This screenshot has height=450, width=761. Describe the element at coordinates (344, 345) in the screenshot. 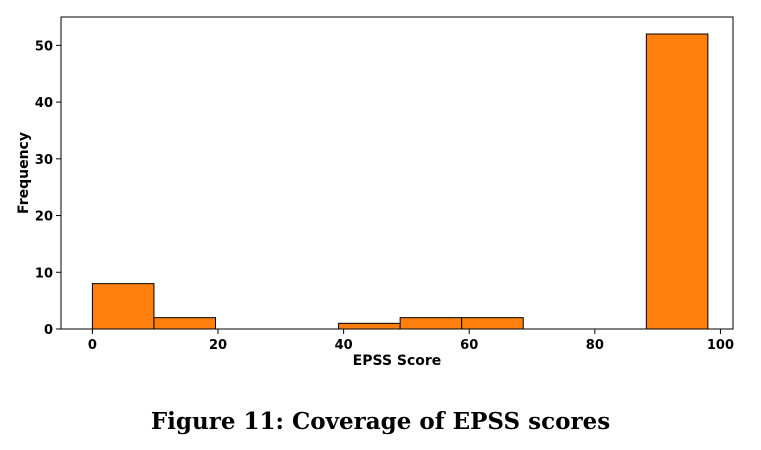

I see `x-tick-label: 40` at that location.